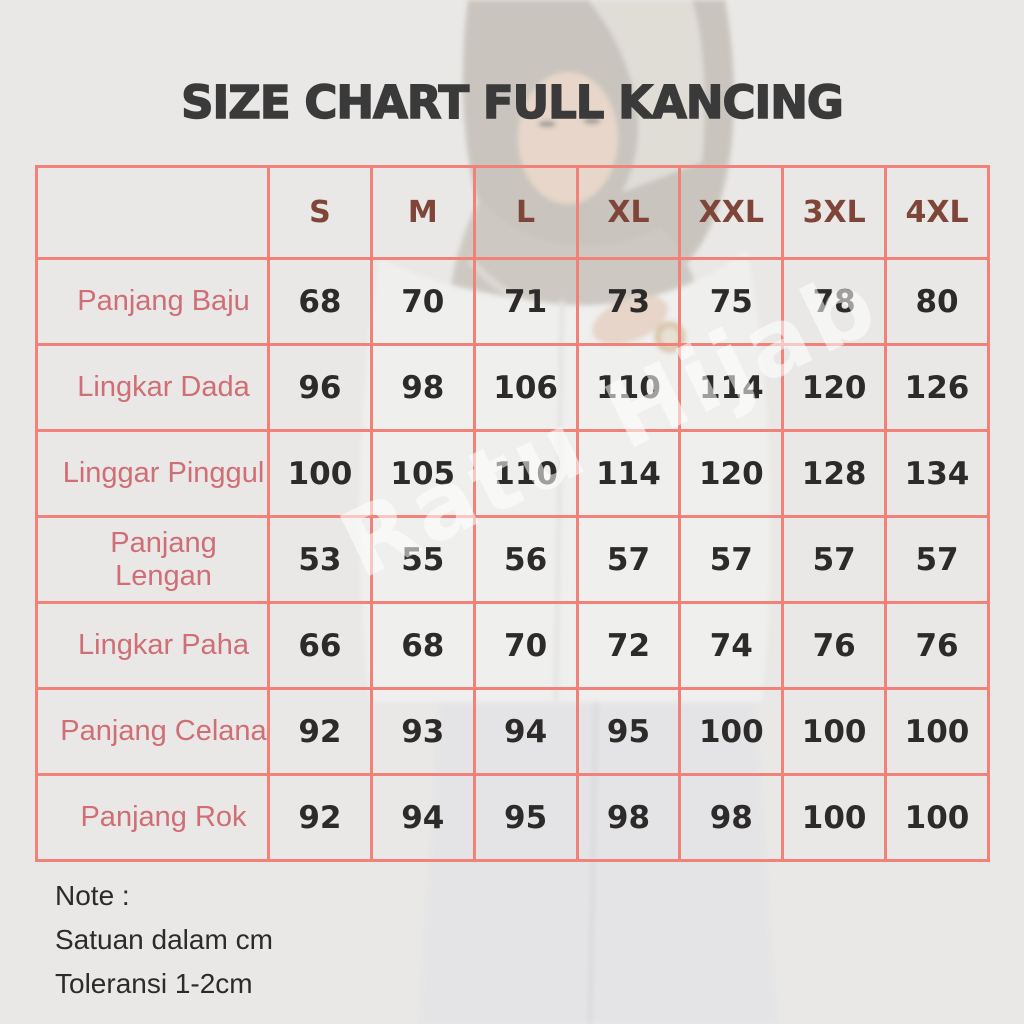  Describe the element at coordinates (731, 212) in the screenshot. I see `column-header-xxl: XXL` at that location.